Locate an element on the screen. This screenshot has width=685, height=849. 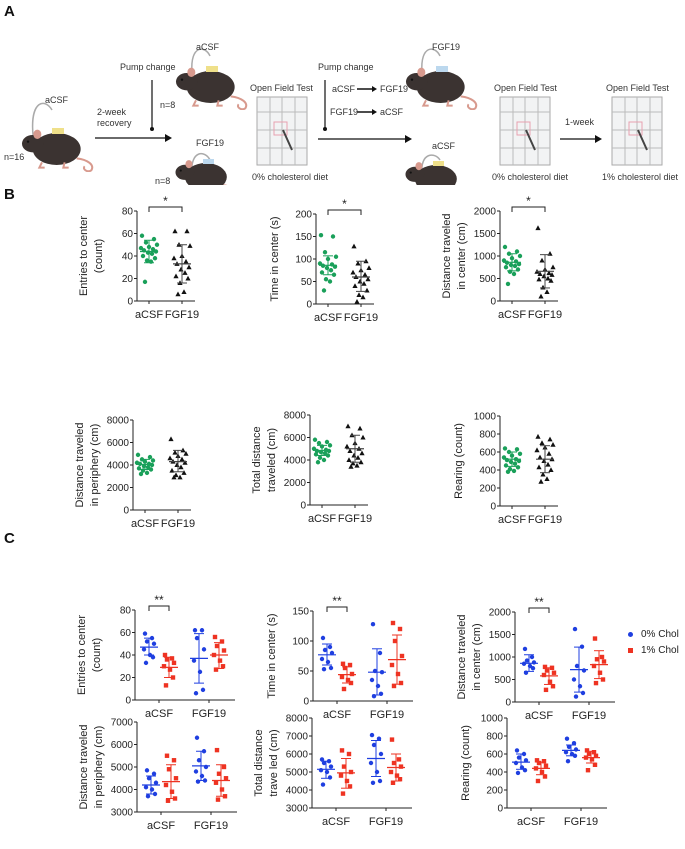
square-marker-icon is located at coordinates (630, 650).